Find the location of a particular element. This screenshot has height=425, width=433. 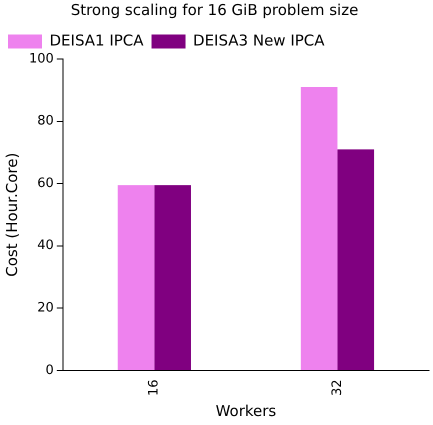

x-axis-title: Workers is located at coordinates (246, 411).